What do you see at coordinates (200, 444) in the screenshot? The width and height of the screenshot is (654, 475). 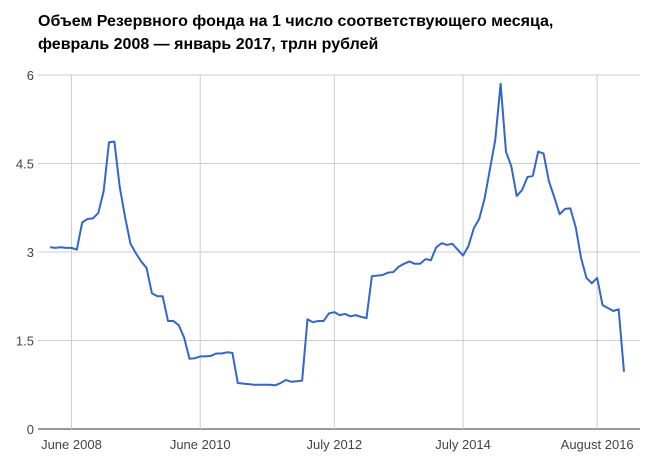 I see `x-tick-label: June 2010` at bounding box center [200, 444].